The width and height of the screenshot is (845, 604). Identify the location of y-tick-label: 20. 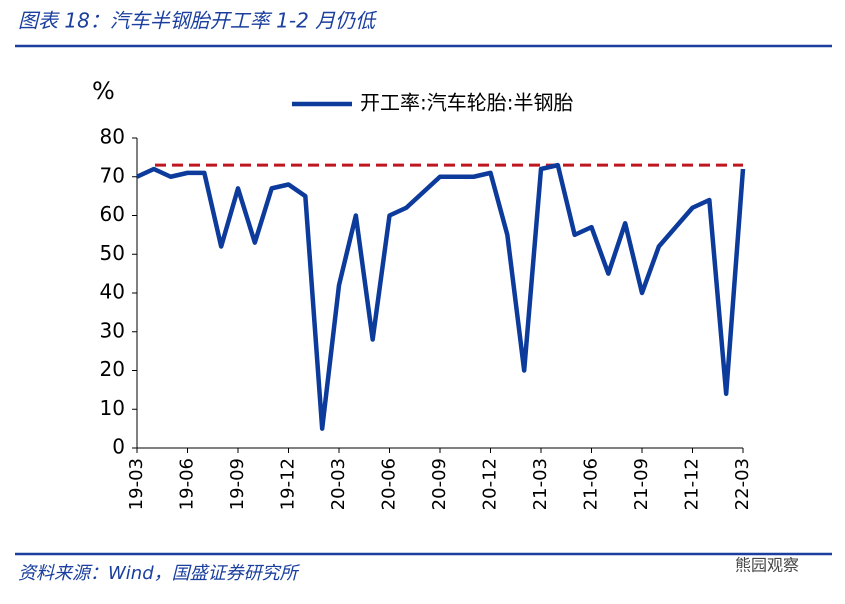
(112, 369).